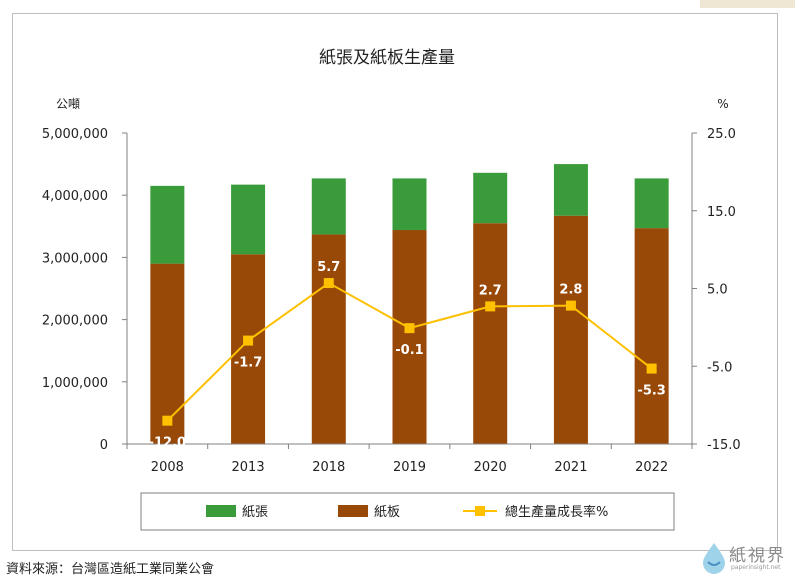 The image size is (795, 578). I want to click on x-tick-label-2019: 2019, so click(409, 467).